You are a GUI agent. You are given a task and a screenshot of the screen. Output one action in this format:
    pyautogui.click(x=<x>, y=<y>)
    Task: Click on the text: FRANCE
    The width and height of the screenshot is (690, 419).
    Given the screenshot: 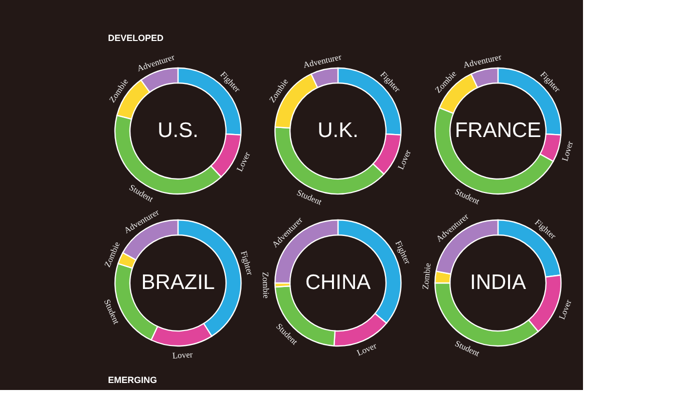 What is the action you would take?
    pyautogui.click(x=498, y=130)
    